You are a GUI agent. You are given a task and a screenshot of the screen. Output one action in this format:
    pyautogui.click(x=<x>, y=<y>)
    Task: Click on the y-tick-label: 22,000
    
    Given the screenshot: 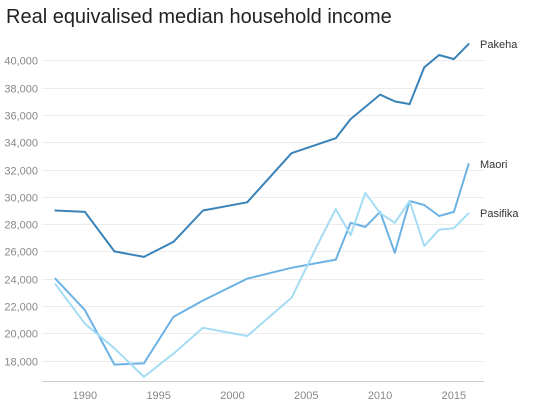 What is the action you would take?
    pyautogui.click(x=21, y=308)
    